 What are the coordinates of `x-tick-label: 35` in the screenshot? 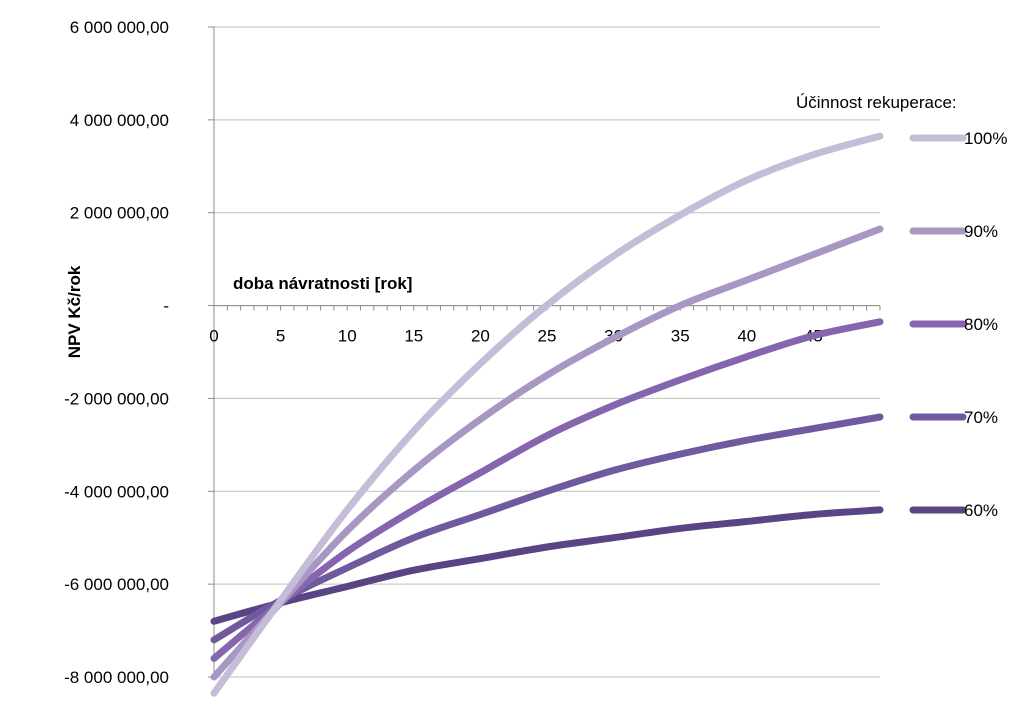 It's located at (680, 336).